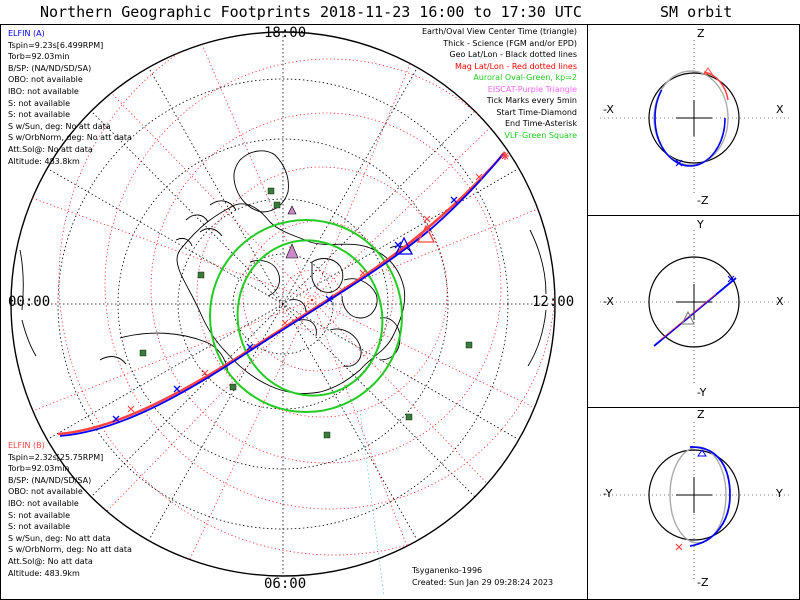 The width and height of the screenshot is (800, 600). What do you see at coordinates (447, 570) in the screenshot?
I see `model-credit: Tsyganenko-1996` at bounding box center [447, 570].